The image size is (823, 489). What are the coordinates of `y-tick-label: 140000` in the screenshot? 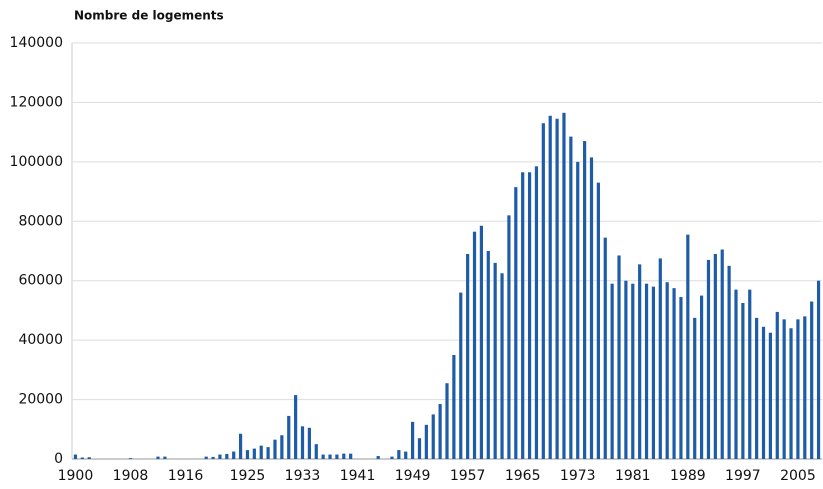 It's located at (36, 43).